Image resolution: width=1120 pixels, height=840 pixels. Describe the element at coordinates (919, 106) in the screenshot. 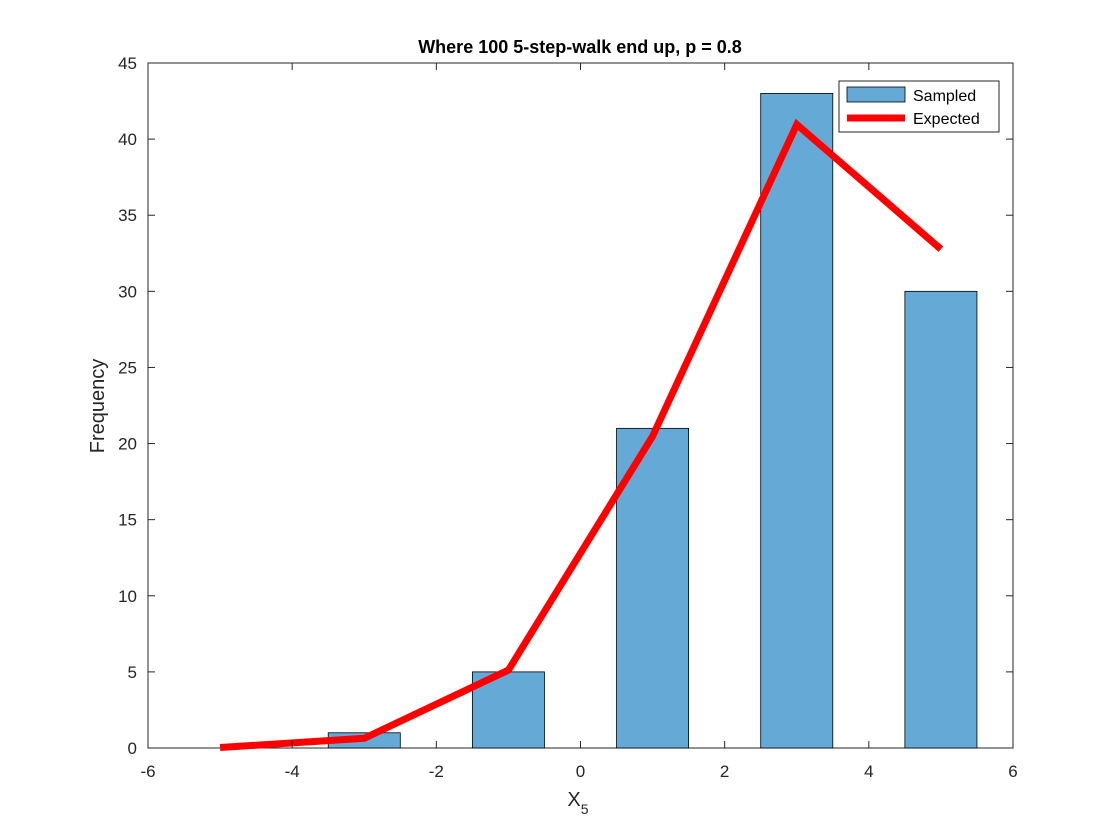

I see `legend: Sampled Expected` at that location.